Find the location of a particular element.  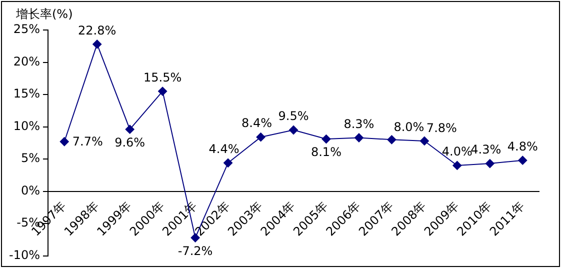

y-tick-label: 5% is located at coordinates (30, 158).